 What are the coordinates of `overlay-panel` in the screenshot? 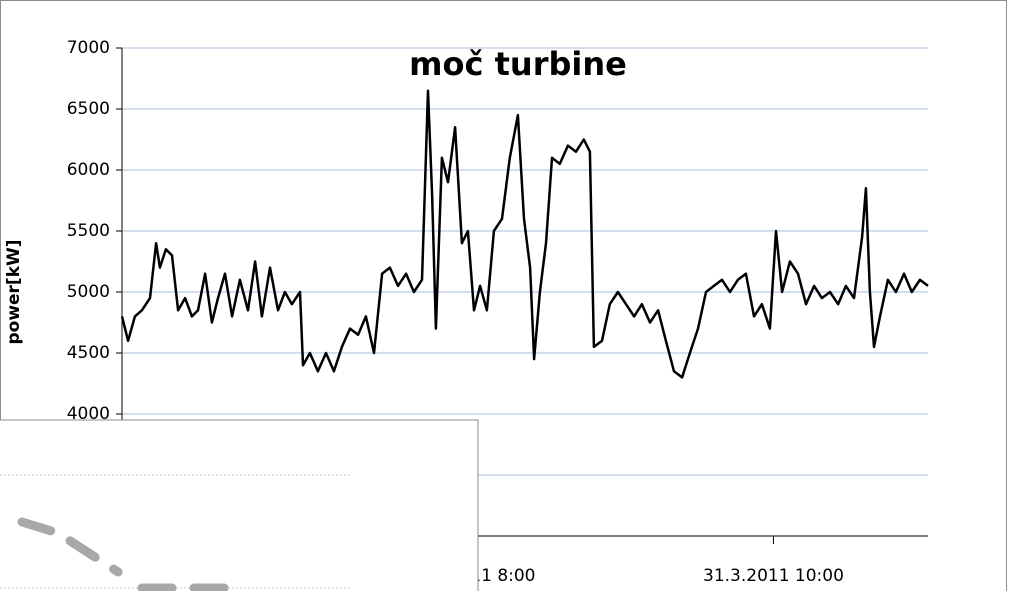 It's located at (239, 507).